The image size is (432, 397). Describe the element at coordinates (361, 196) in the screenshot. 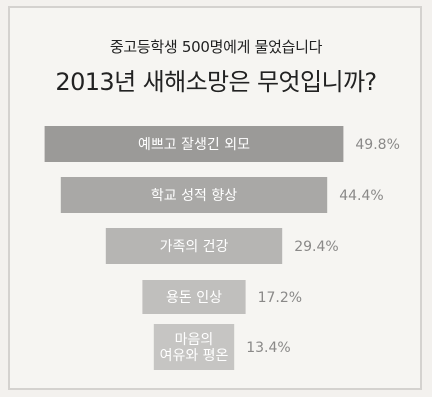

I see `value-label-2: 44.4%` at that location.